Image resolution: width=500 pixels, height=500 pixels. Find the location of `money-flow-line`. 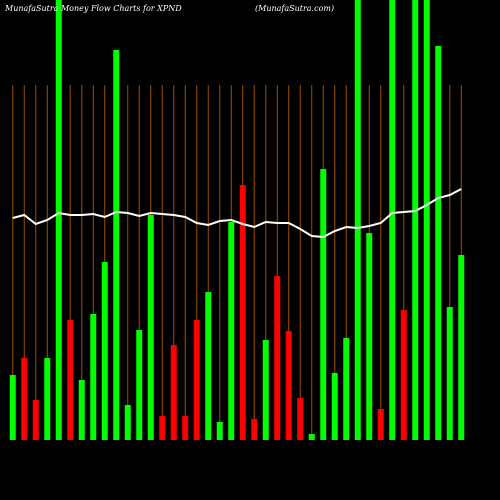

money-flow-line is located at coordinates (237, 213).